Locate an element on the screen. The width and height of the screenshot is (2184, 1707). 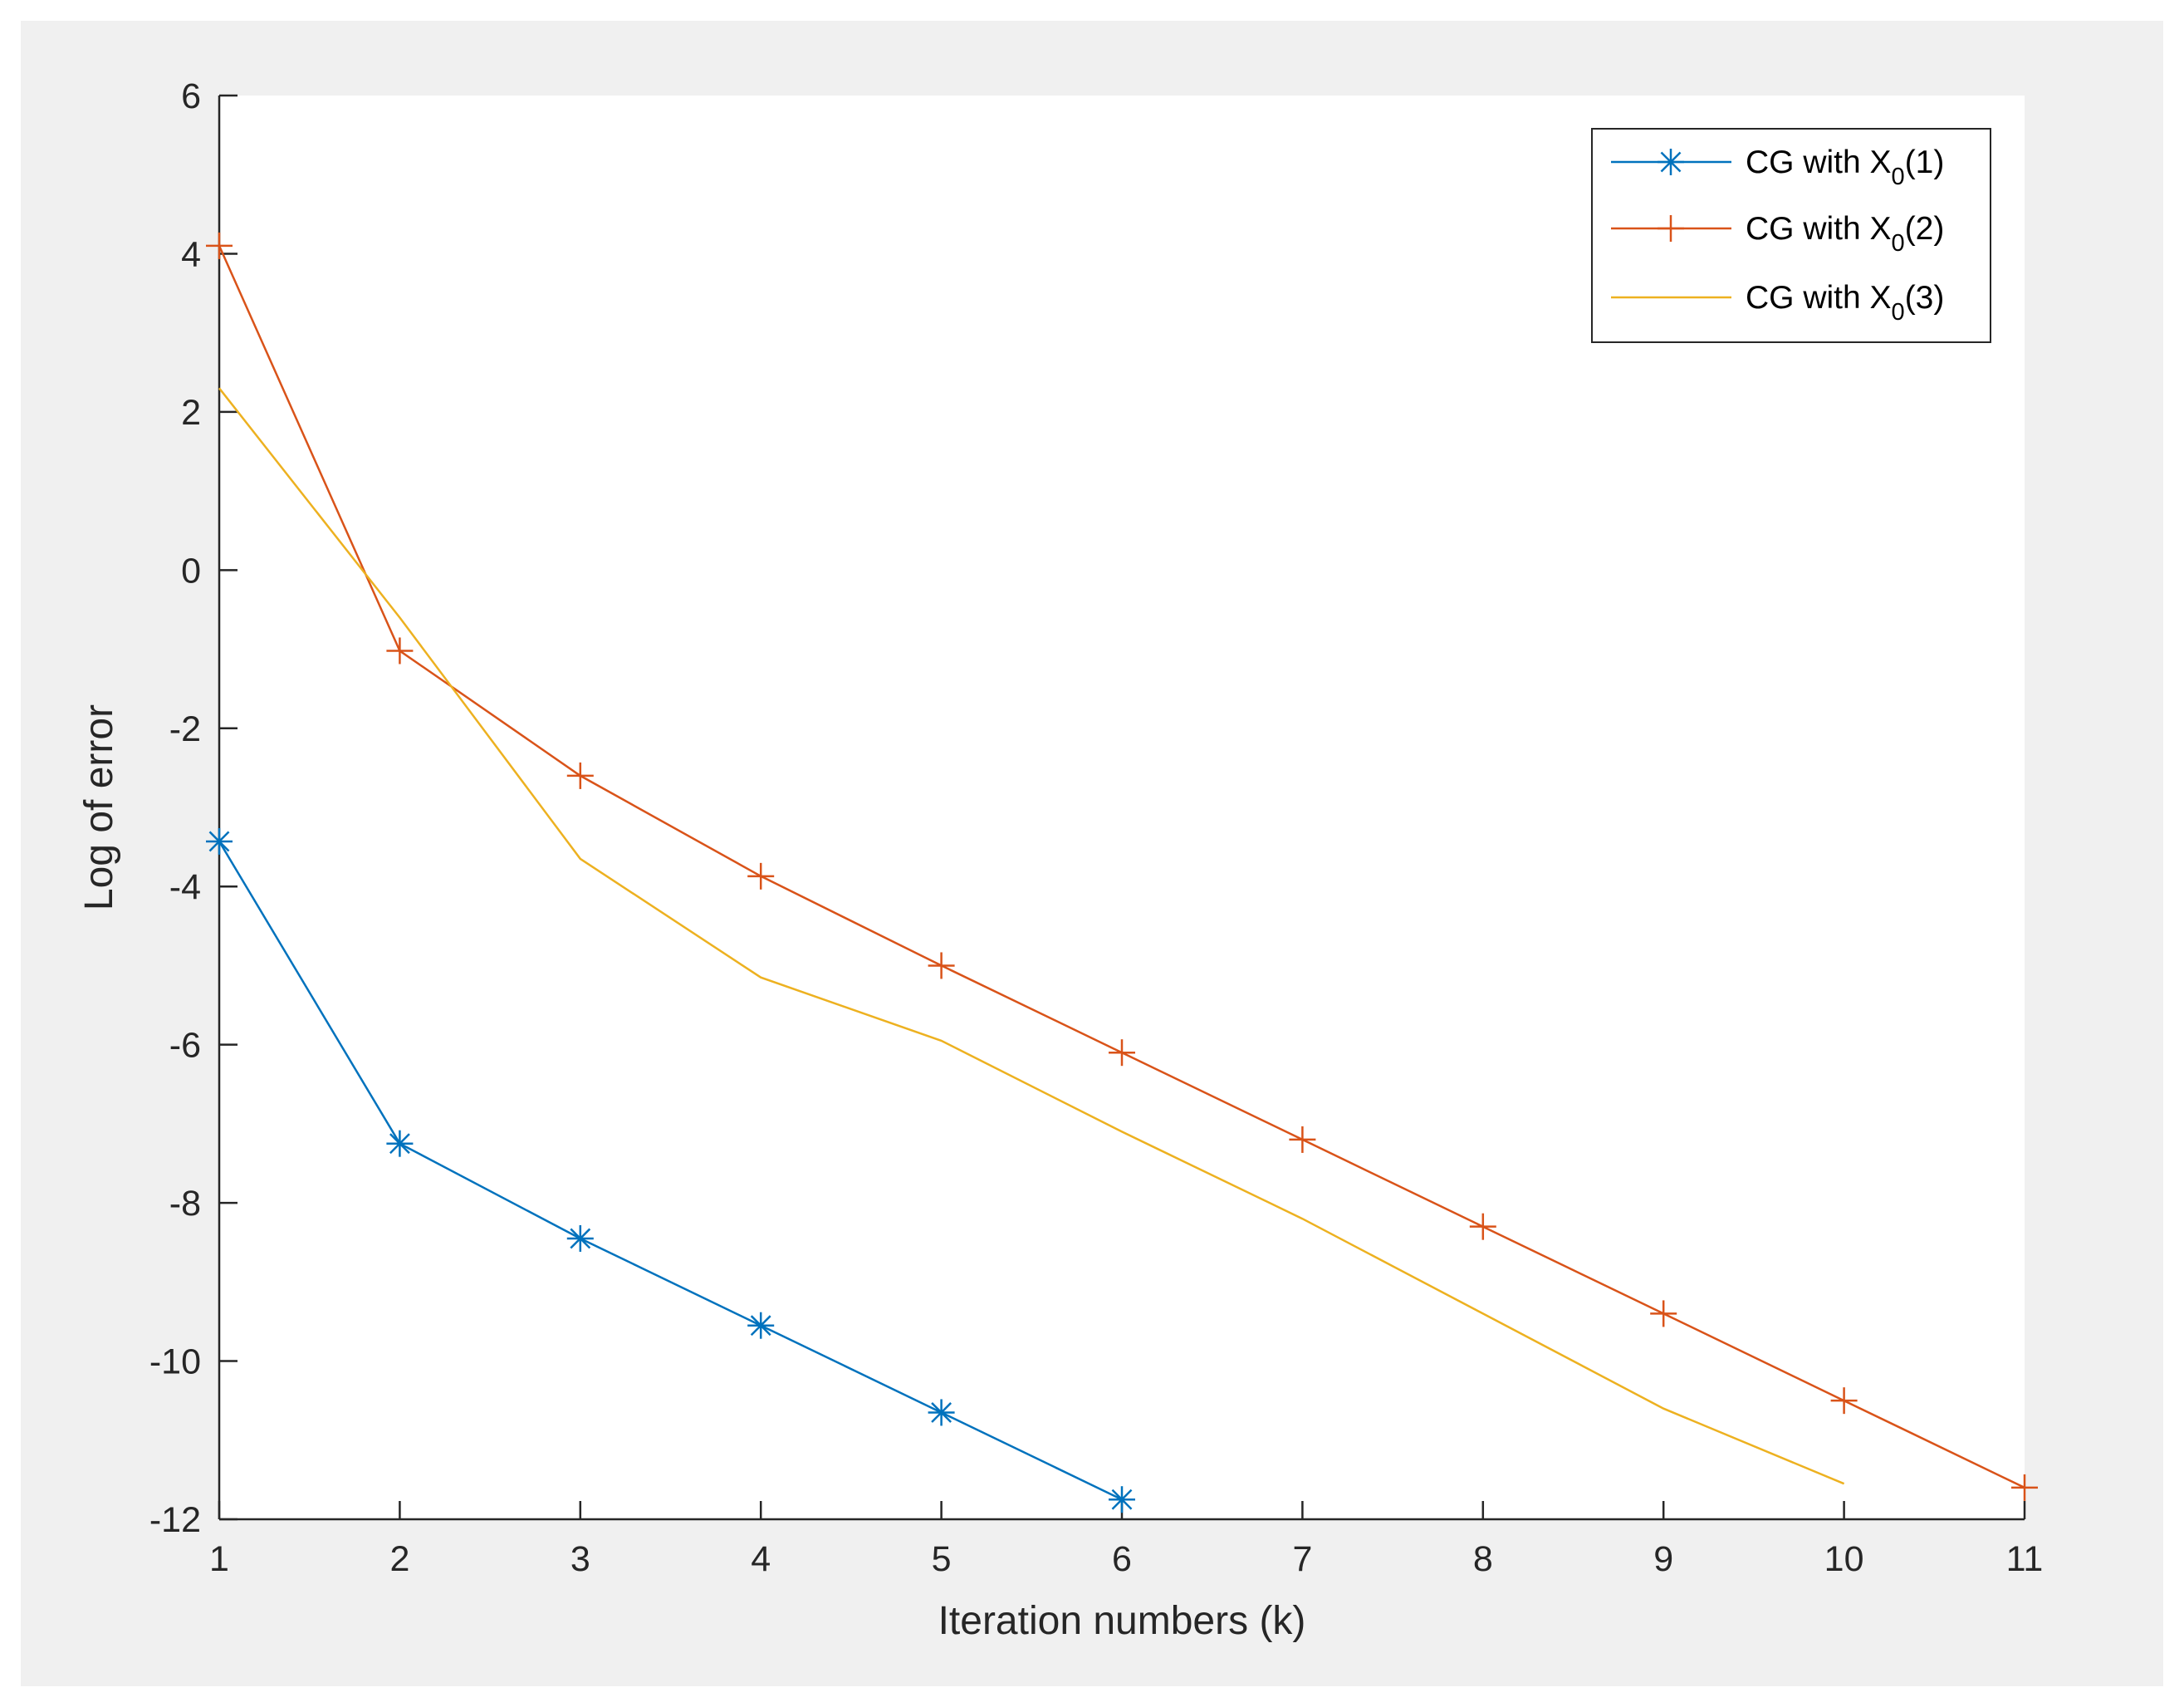
x-axis-label: Iteration numbers (k) is located at coordinates (1122, 1621).